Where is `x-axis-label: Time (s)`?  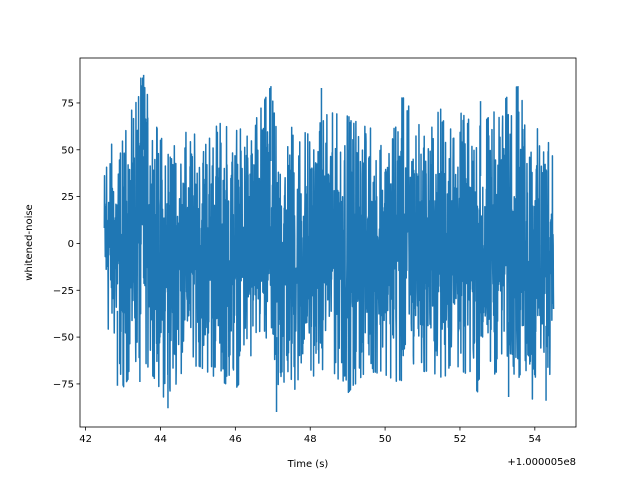 x-axis-label: Time (s) is located at coordinates (308, 464).